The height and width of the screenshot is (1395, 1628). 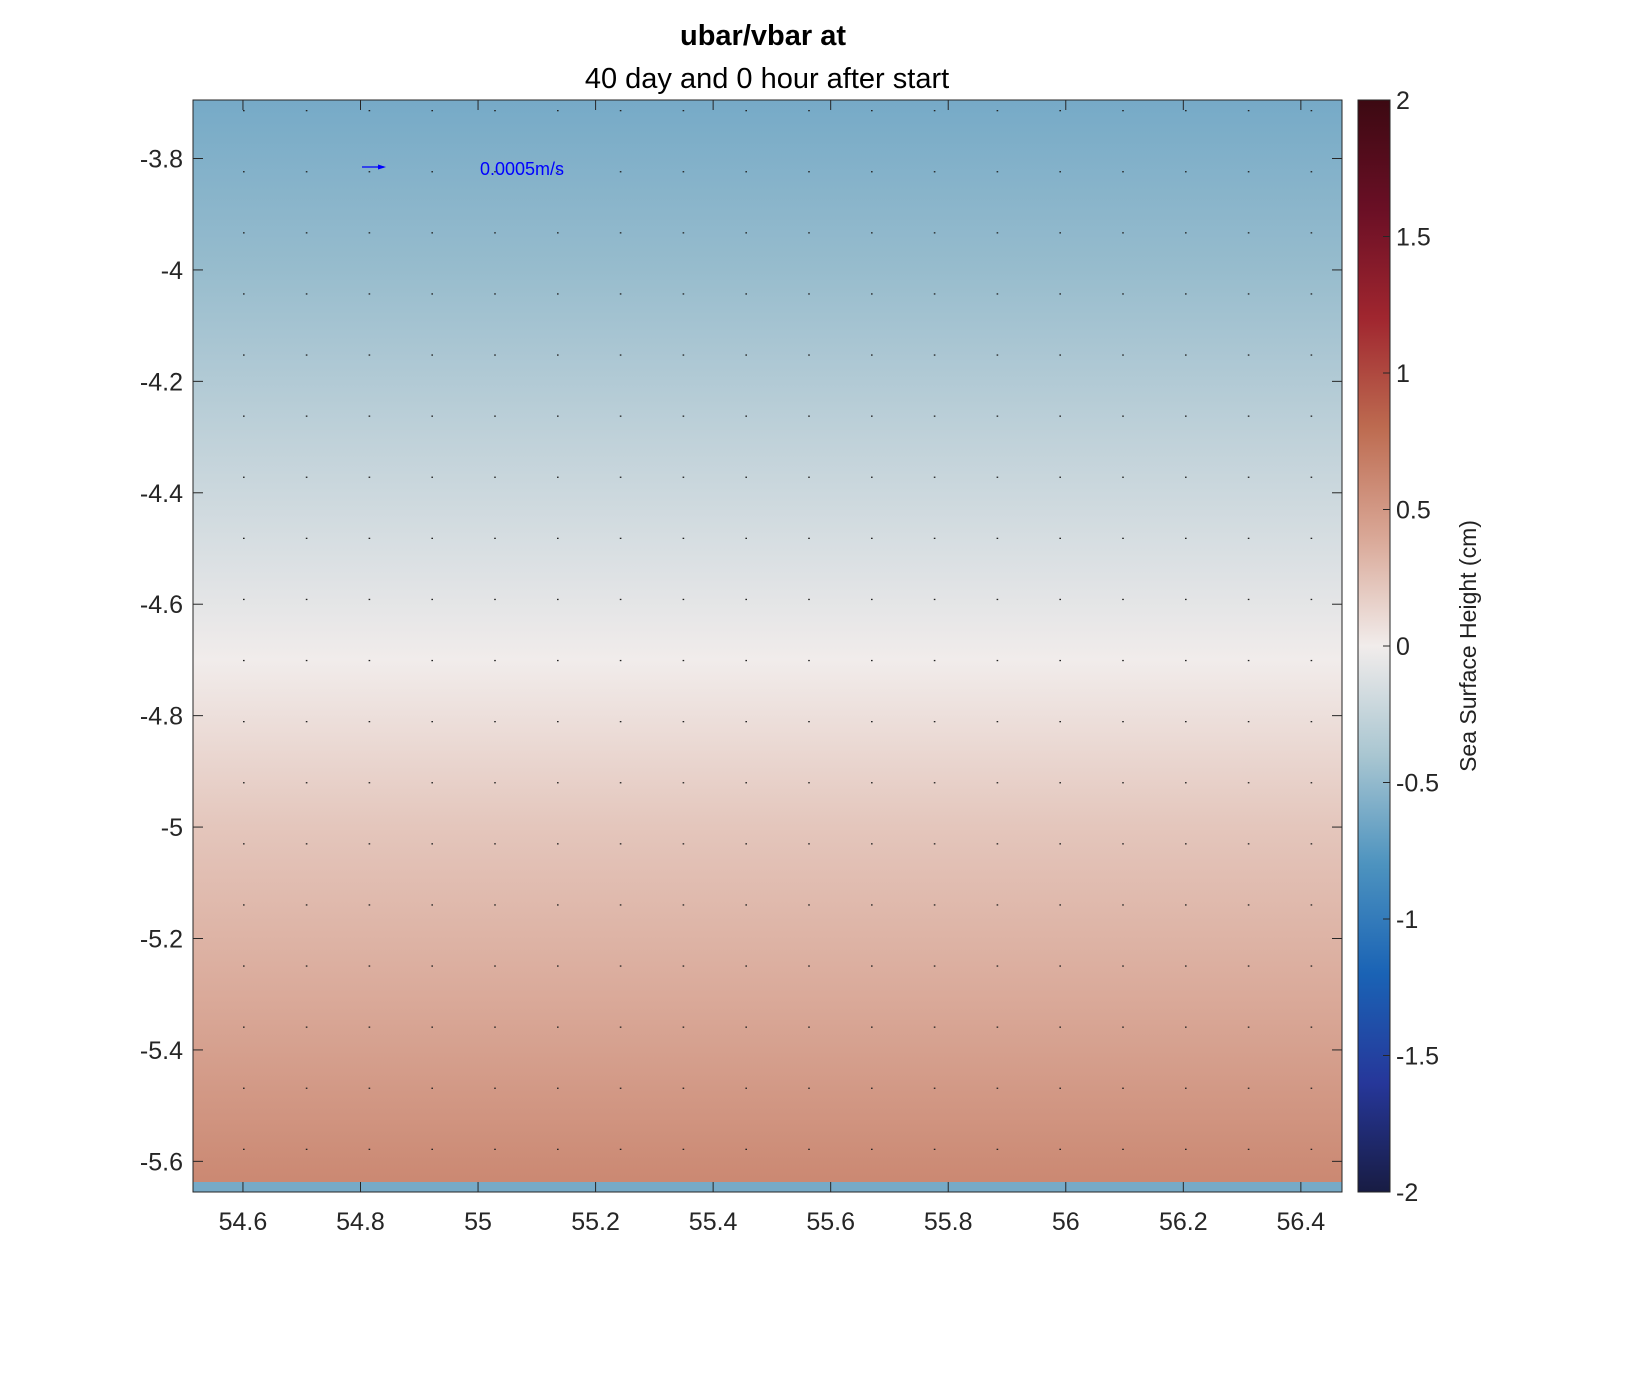 What do you see at coordinates (382, 167) in the screenshot?
I see `arrow-head` at bounding box center [382, 167].